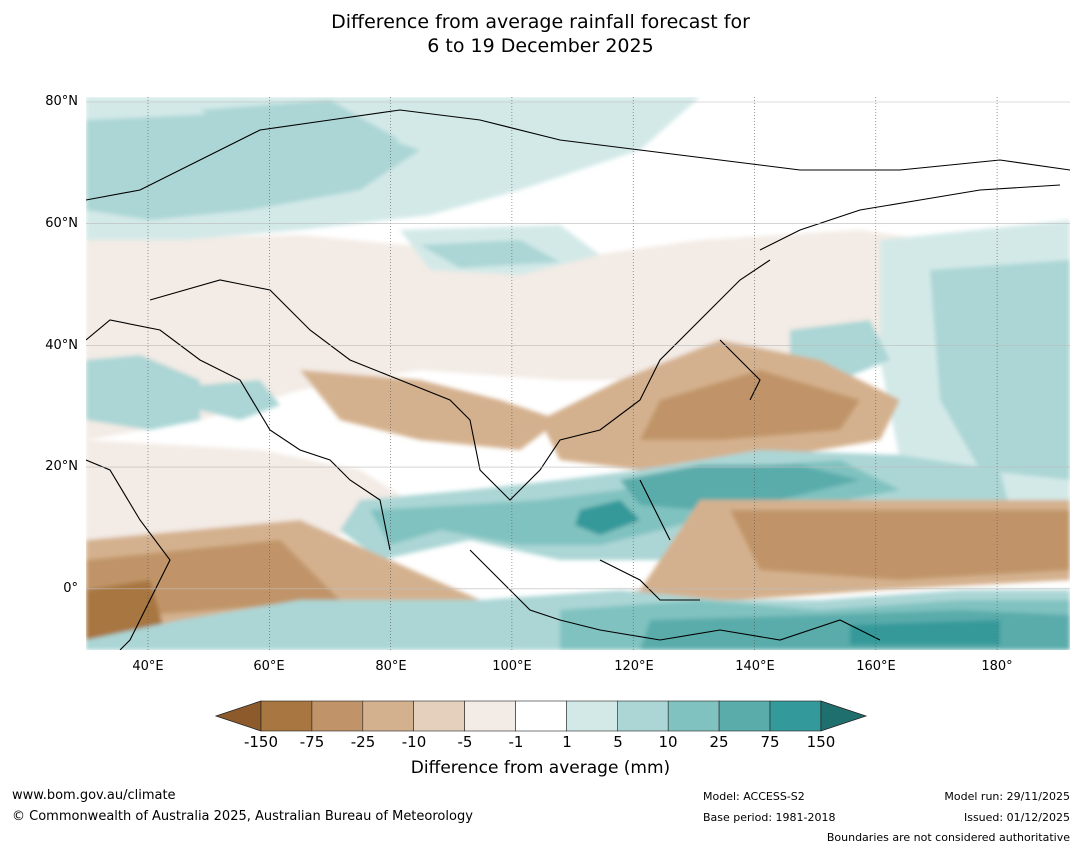  I want to click on colorbar-tick: -25, so click(363, 742).